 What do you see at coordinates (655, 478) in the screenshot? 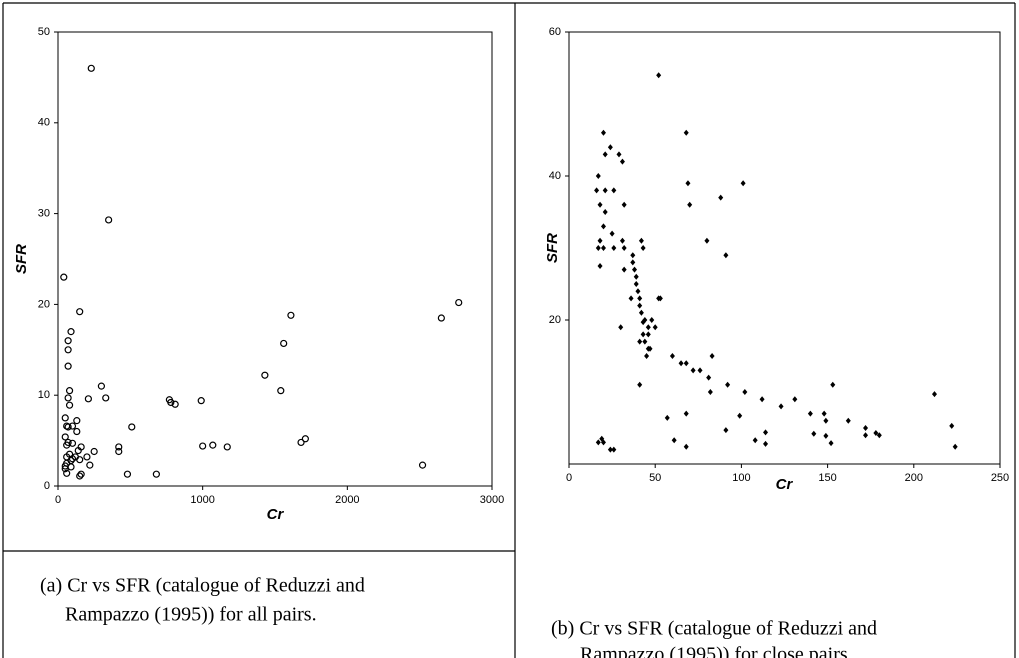
I see `x-tick-label: 50` at bounding box center [655, 478].